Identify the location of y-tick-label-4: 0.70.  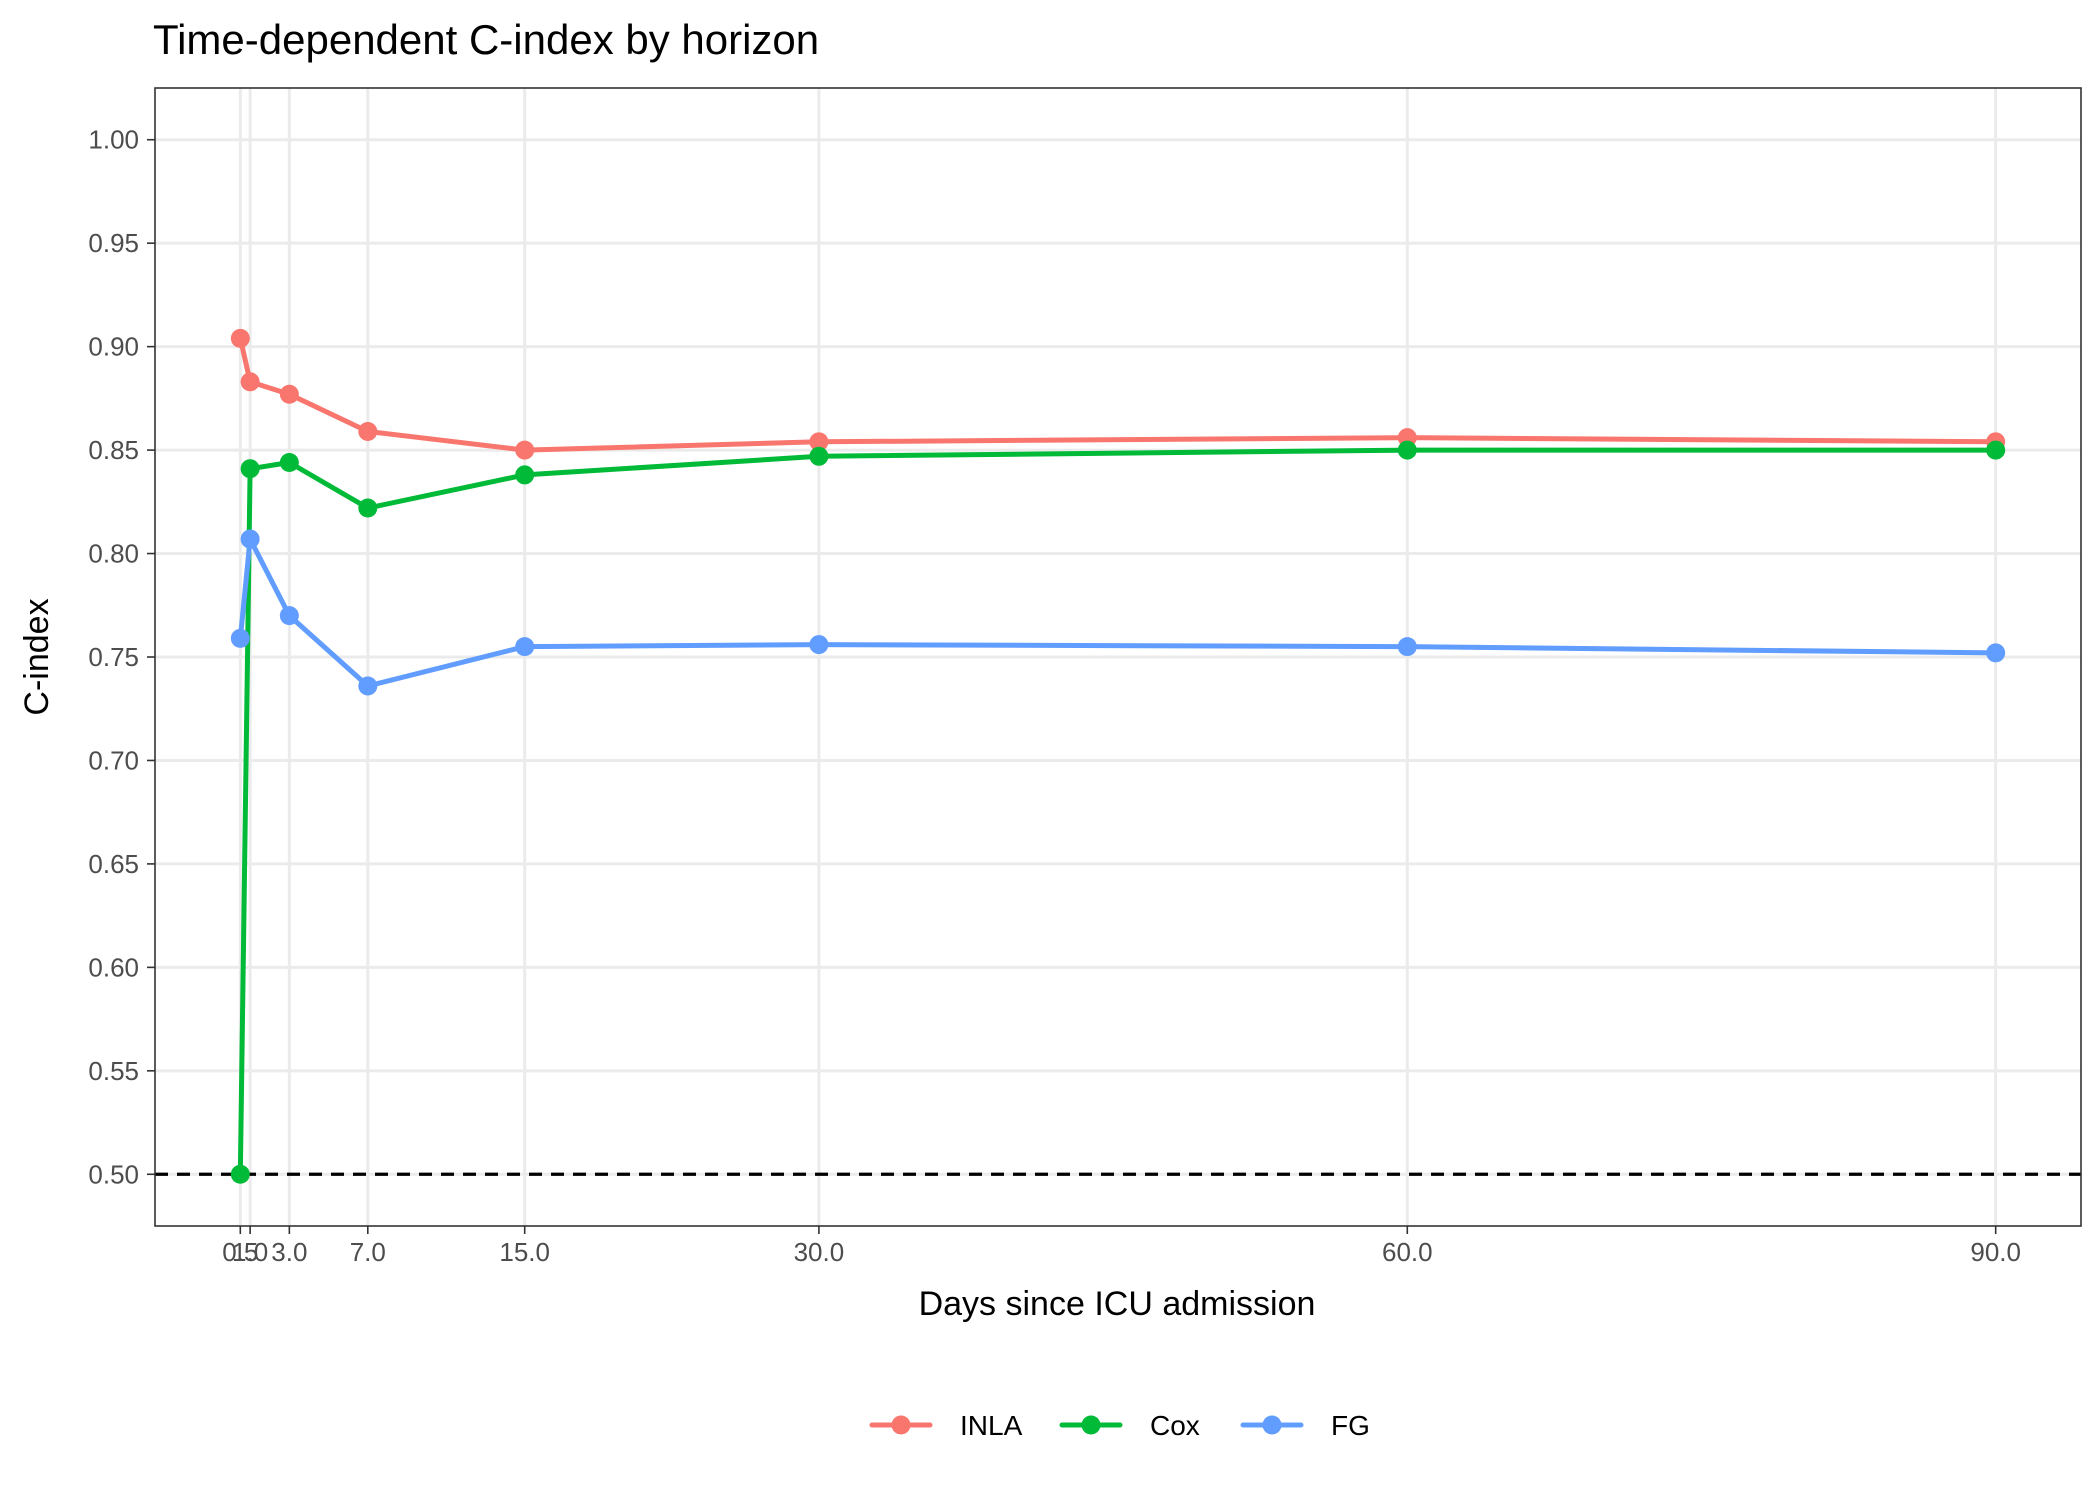
(113, 760).